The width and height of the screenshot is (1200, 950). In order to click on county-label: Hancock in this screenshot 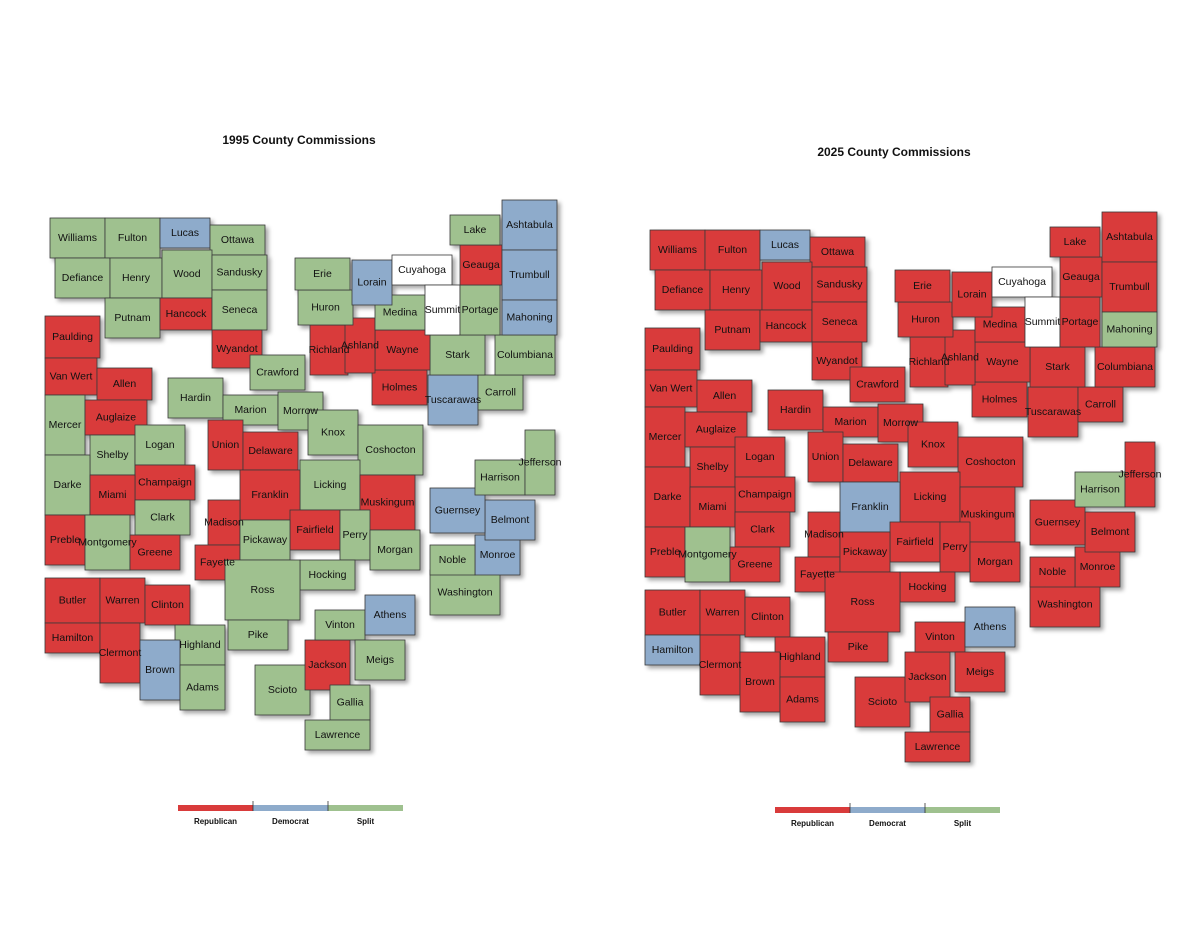, I will do `click(787, 326)`.